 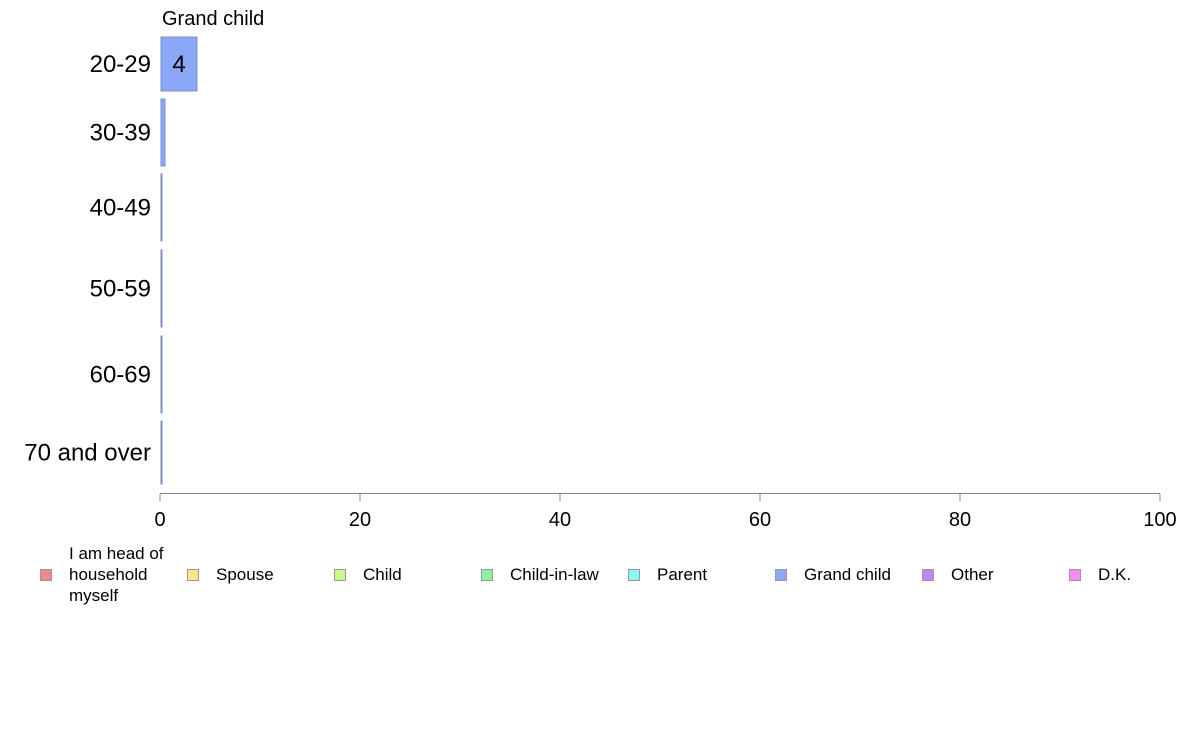 What do you see at coordinates (554, 574) in the screenshot?
I see `legend-label: Child-in-law` at bounding box center [554, 574].